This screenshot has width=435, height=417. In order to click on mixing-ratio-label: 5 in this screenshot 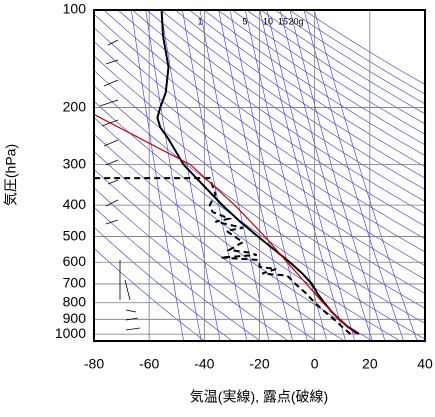, I will do `click(244, 21)`.